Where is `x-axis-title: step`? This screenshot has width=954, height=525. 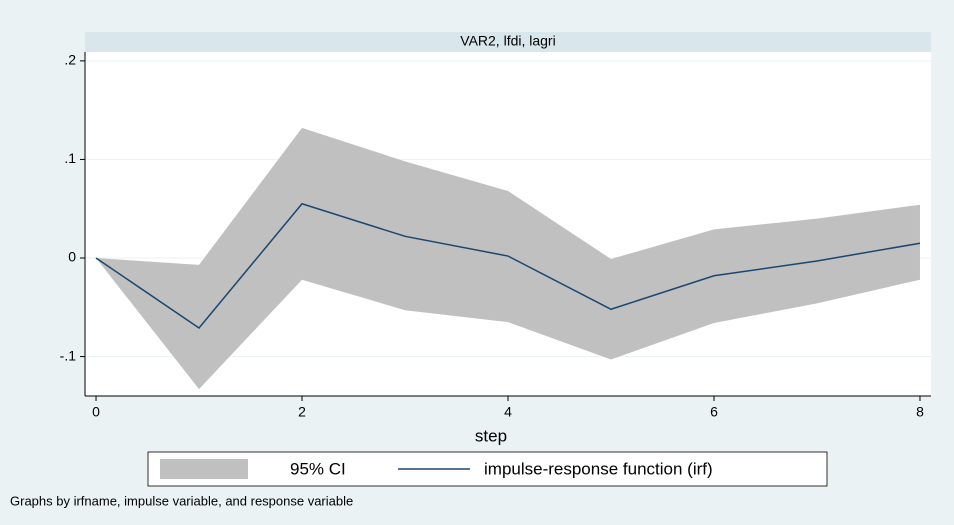
x-axis-title: step is located at coordinates (491, 435).